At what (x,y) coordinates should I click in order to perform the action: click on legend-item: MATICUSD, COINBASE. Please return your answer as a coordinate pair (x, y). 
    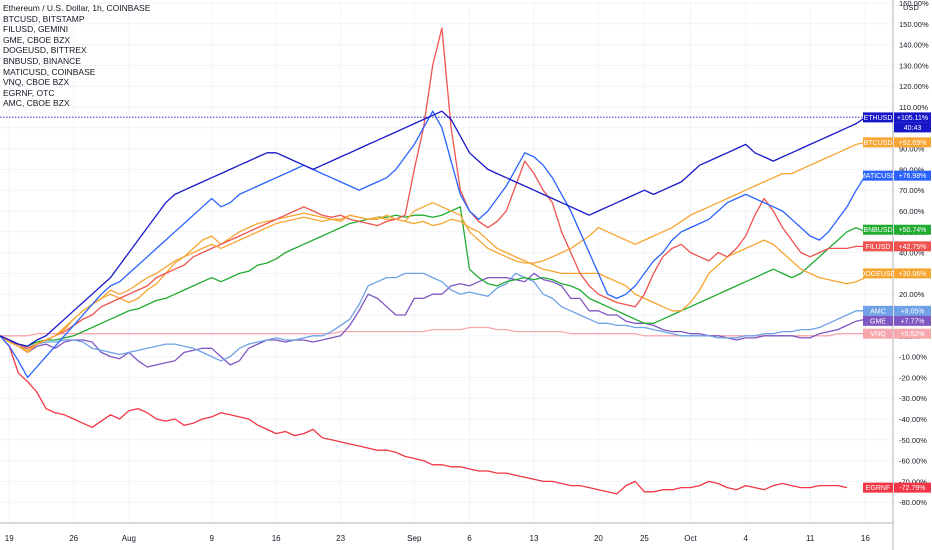
    Looking at the image, I should click on (49, 71).